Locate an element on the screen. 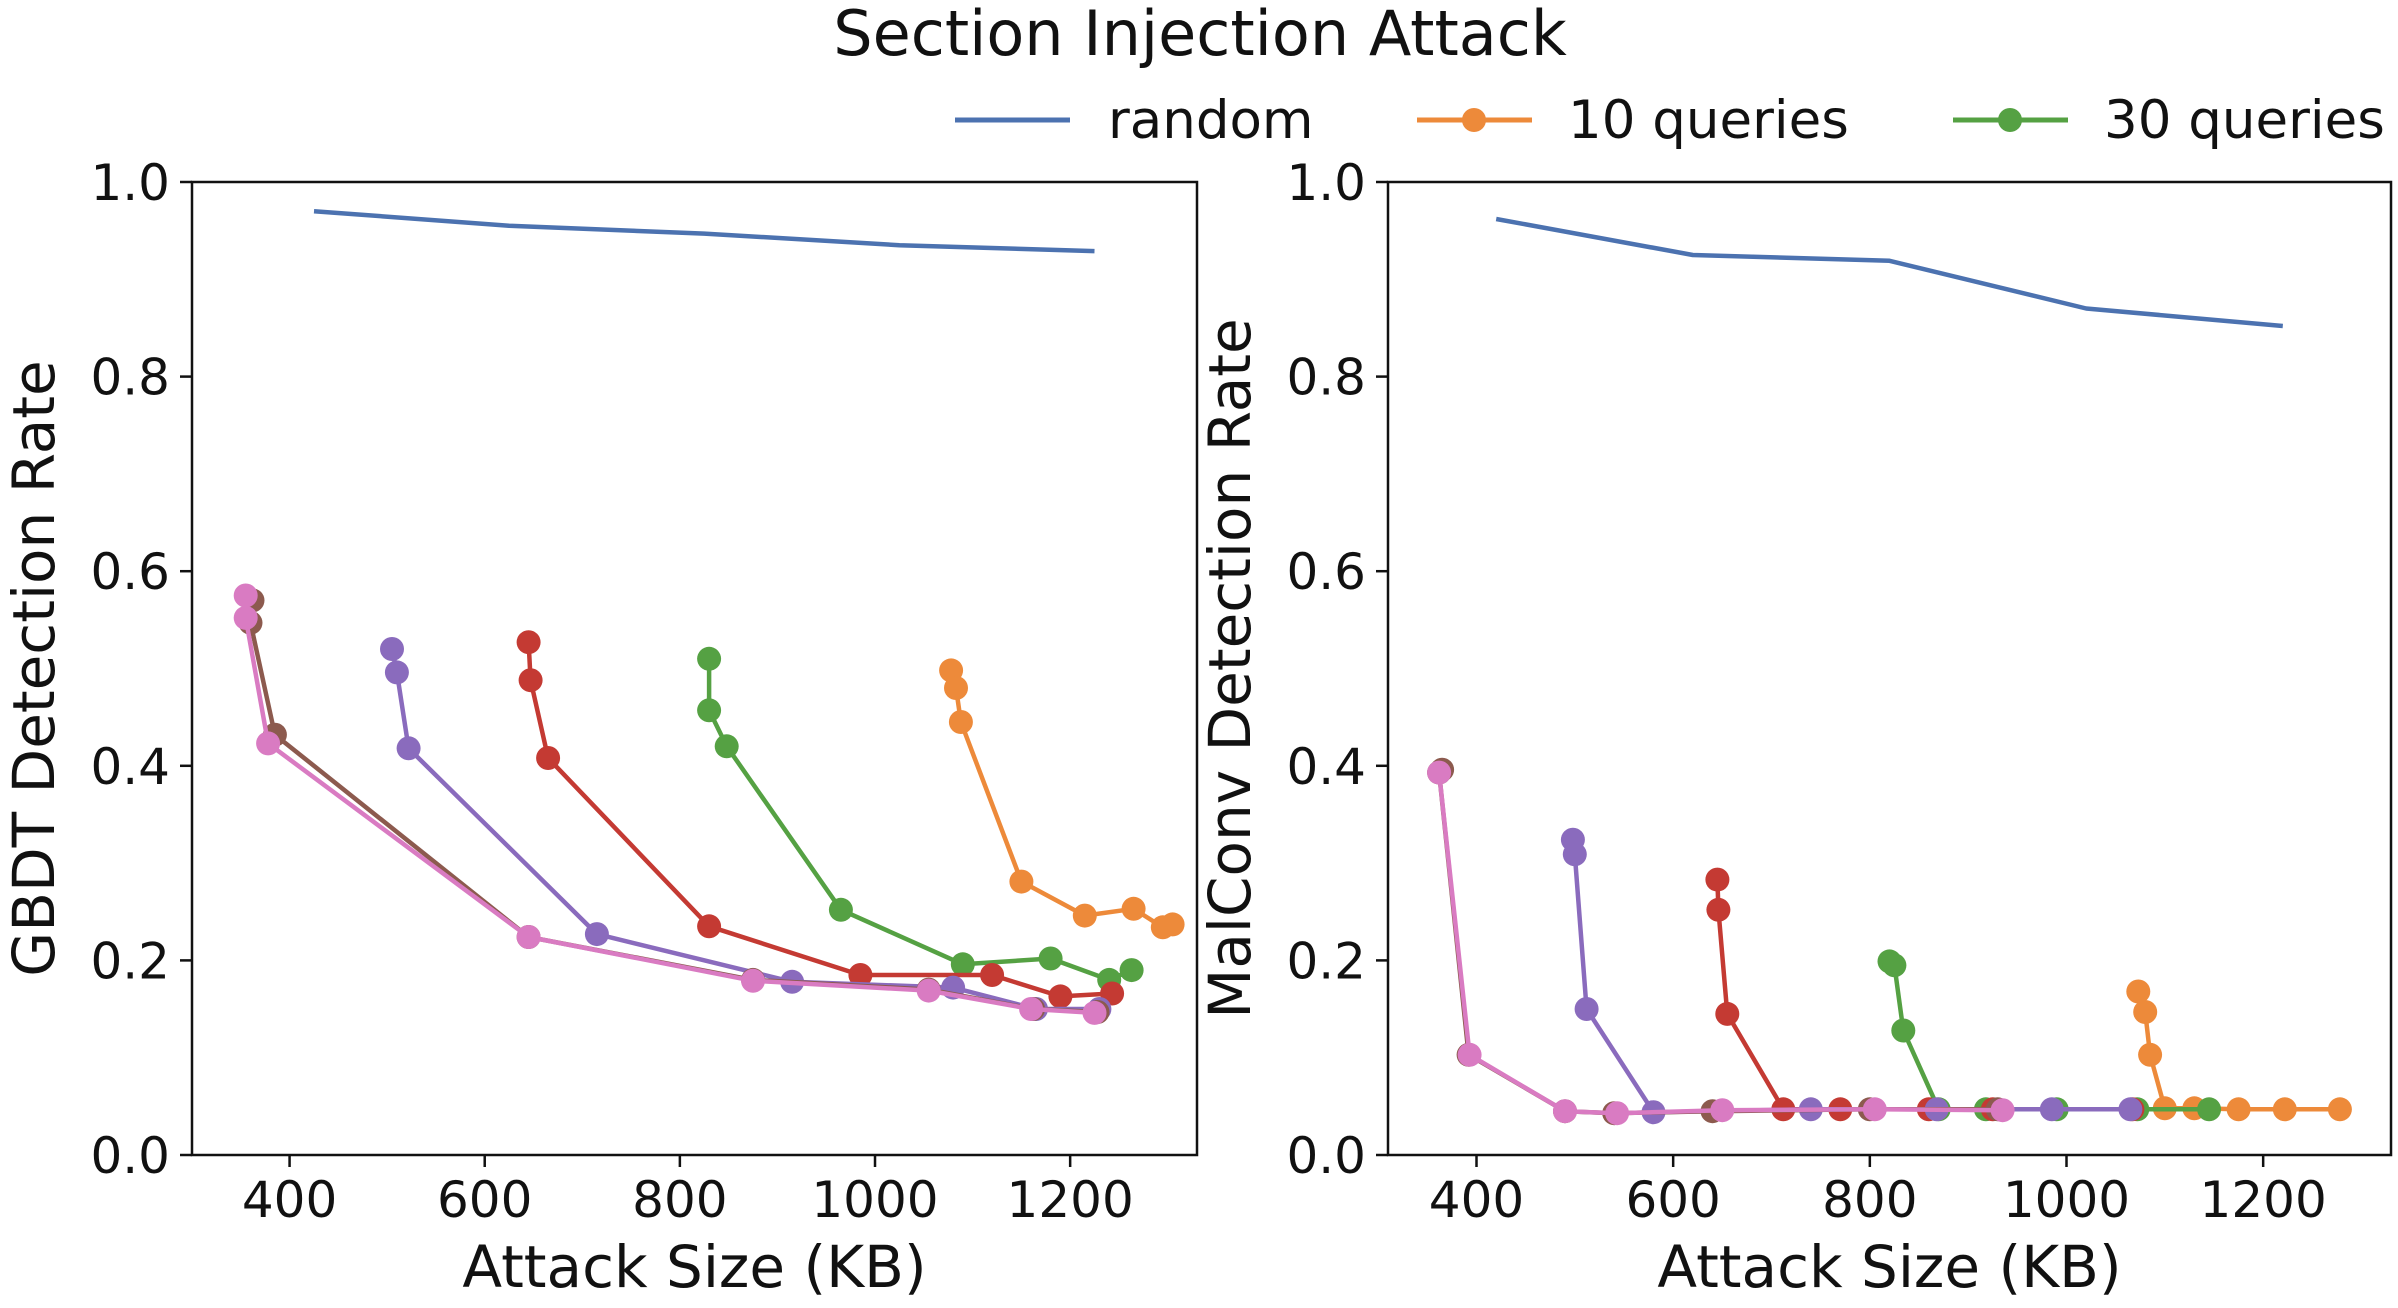 The height and width of the screenshot is (1308, 2398). legend-entry-random: random is located at coordinates (1134, 120).